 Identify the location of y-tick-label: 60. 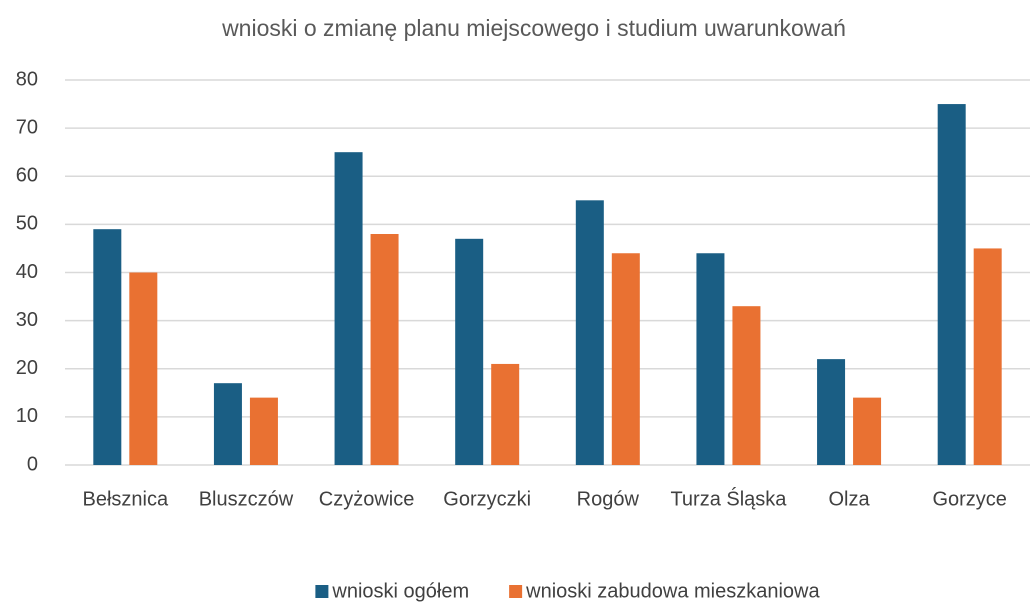
(27, 176).